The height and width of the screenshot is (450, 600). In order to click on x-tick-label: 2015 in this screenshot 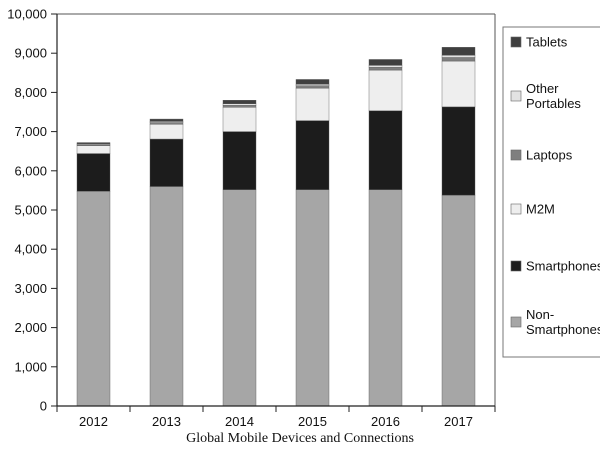, I will do `click(312, 421)`.